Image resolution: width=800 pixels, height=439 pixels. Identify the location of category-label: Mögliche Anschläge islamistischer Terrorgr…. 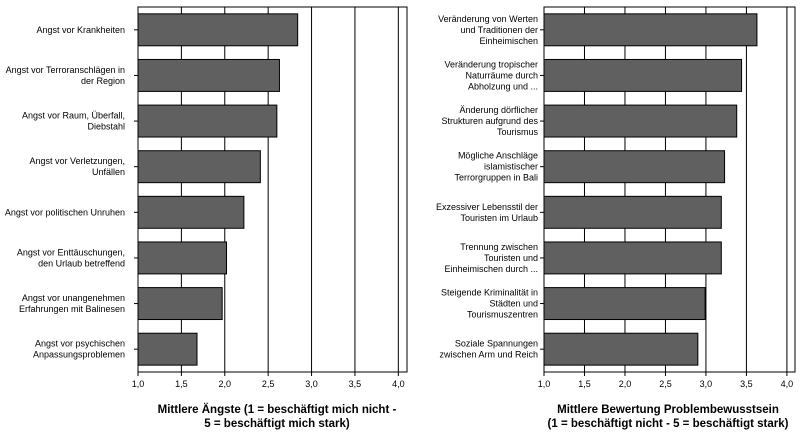
(496, 167).